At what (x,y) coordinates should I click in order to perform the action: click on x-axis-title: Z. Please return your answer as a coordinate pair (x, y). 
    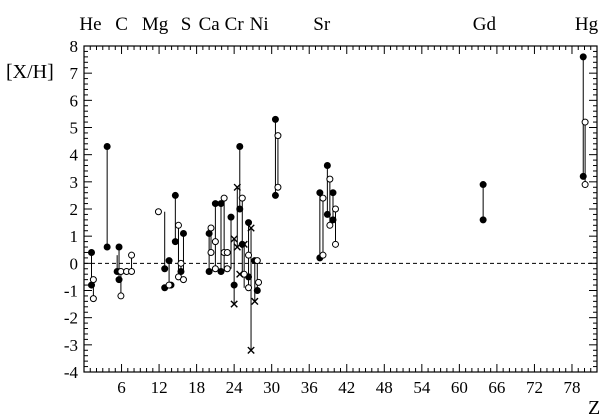
    Looking at the image, I should click on (594, 407).